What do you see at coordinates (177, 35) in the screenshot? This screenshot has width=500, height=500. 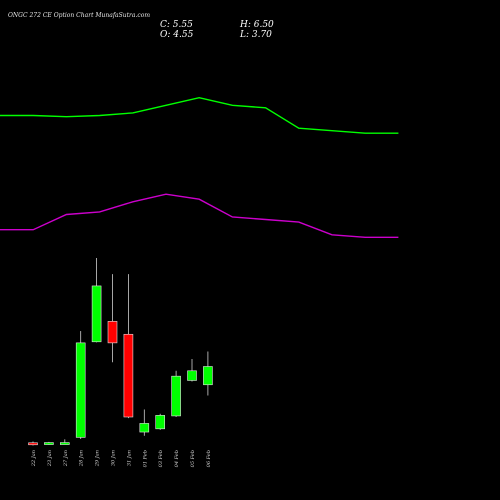 I see `open-value: O: 4.55` at bounding box center [177, 35].